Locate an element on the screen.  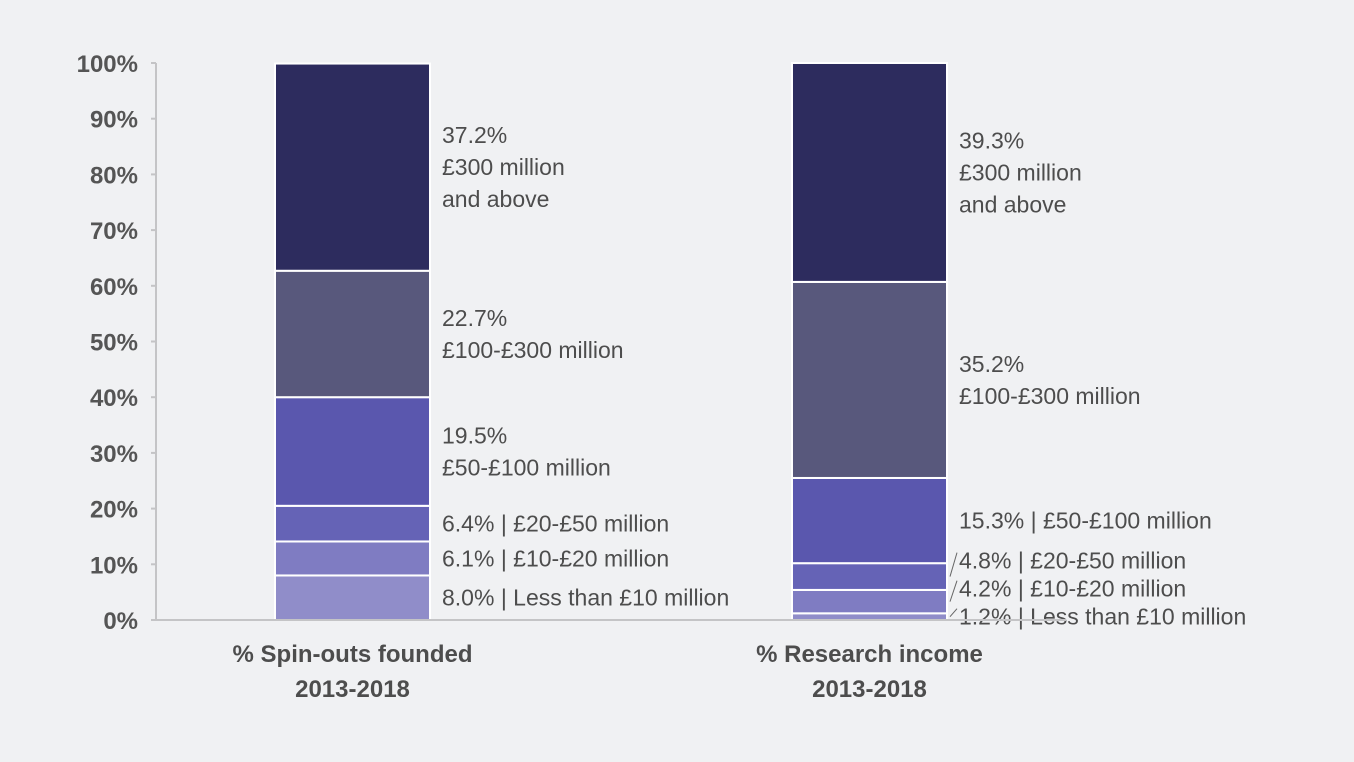
y-tick-label: 0% is located at coordinates (120, 621).